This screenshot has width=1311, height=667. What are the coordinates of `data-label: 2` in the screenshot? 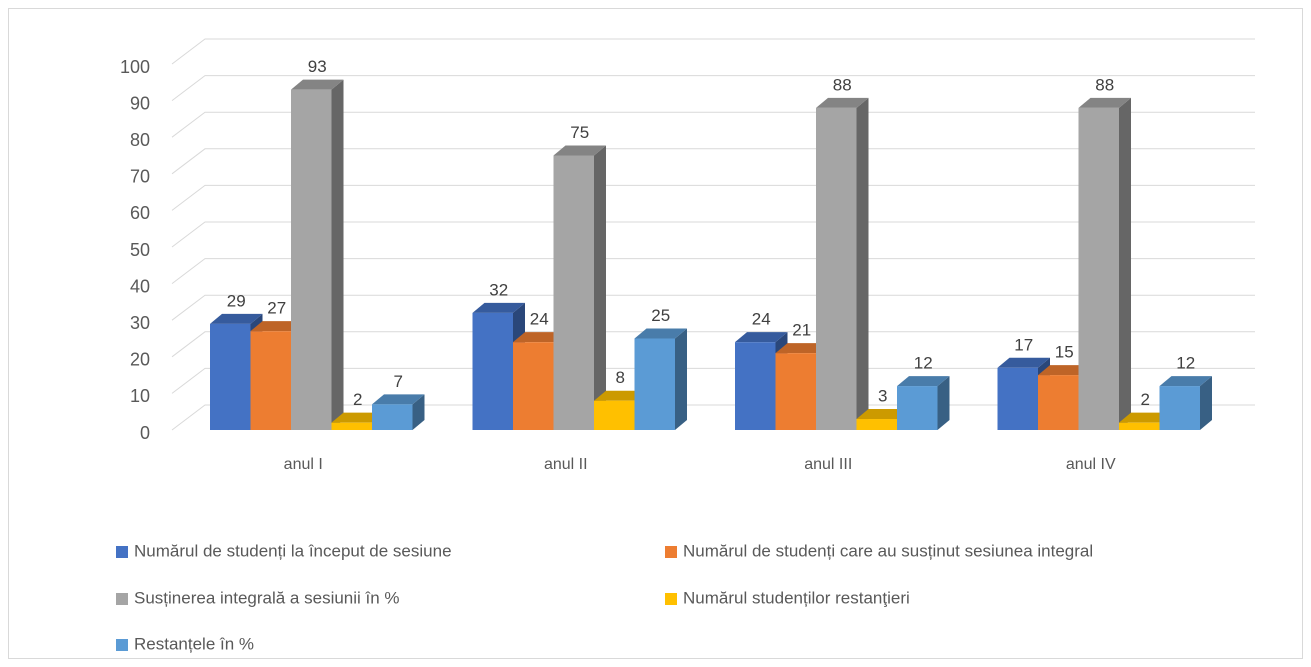 It's located at (357, 399).